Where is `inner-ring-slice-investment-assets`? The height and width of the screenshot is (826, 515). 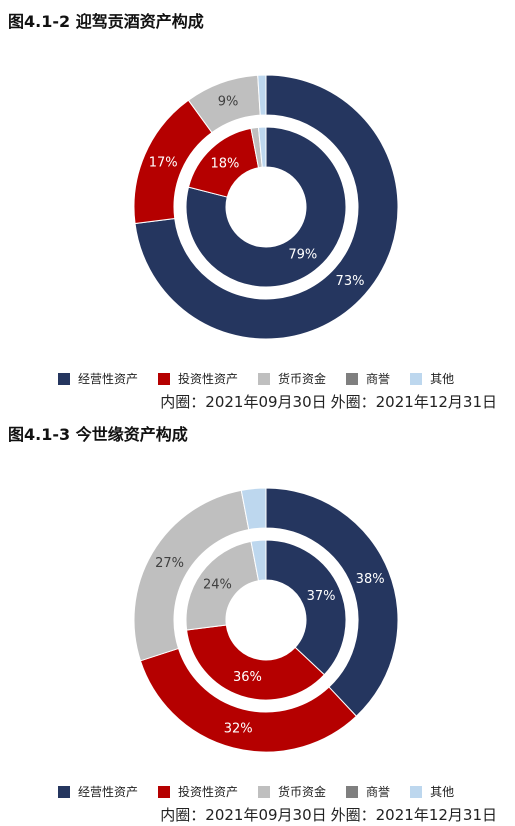
inner-ring-slice-investment-assets is located at coordinates (256, 662).